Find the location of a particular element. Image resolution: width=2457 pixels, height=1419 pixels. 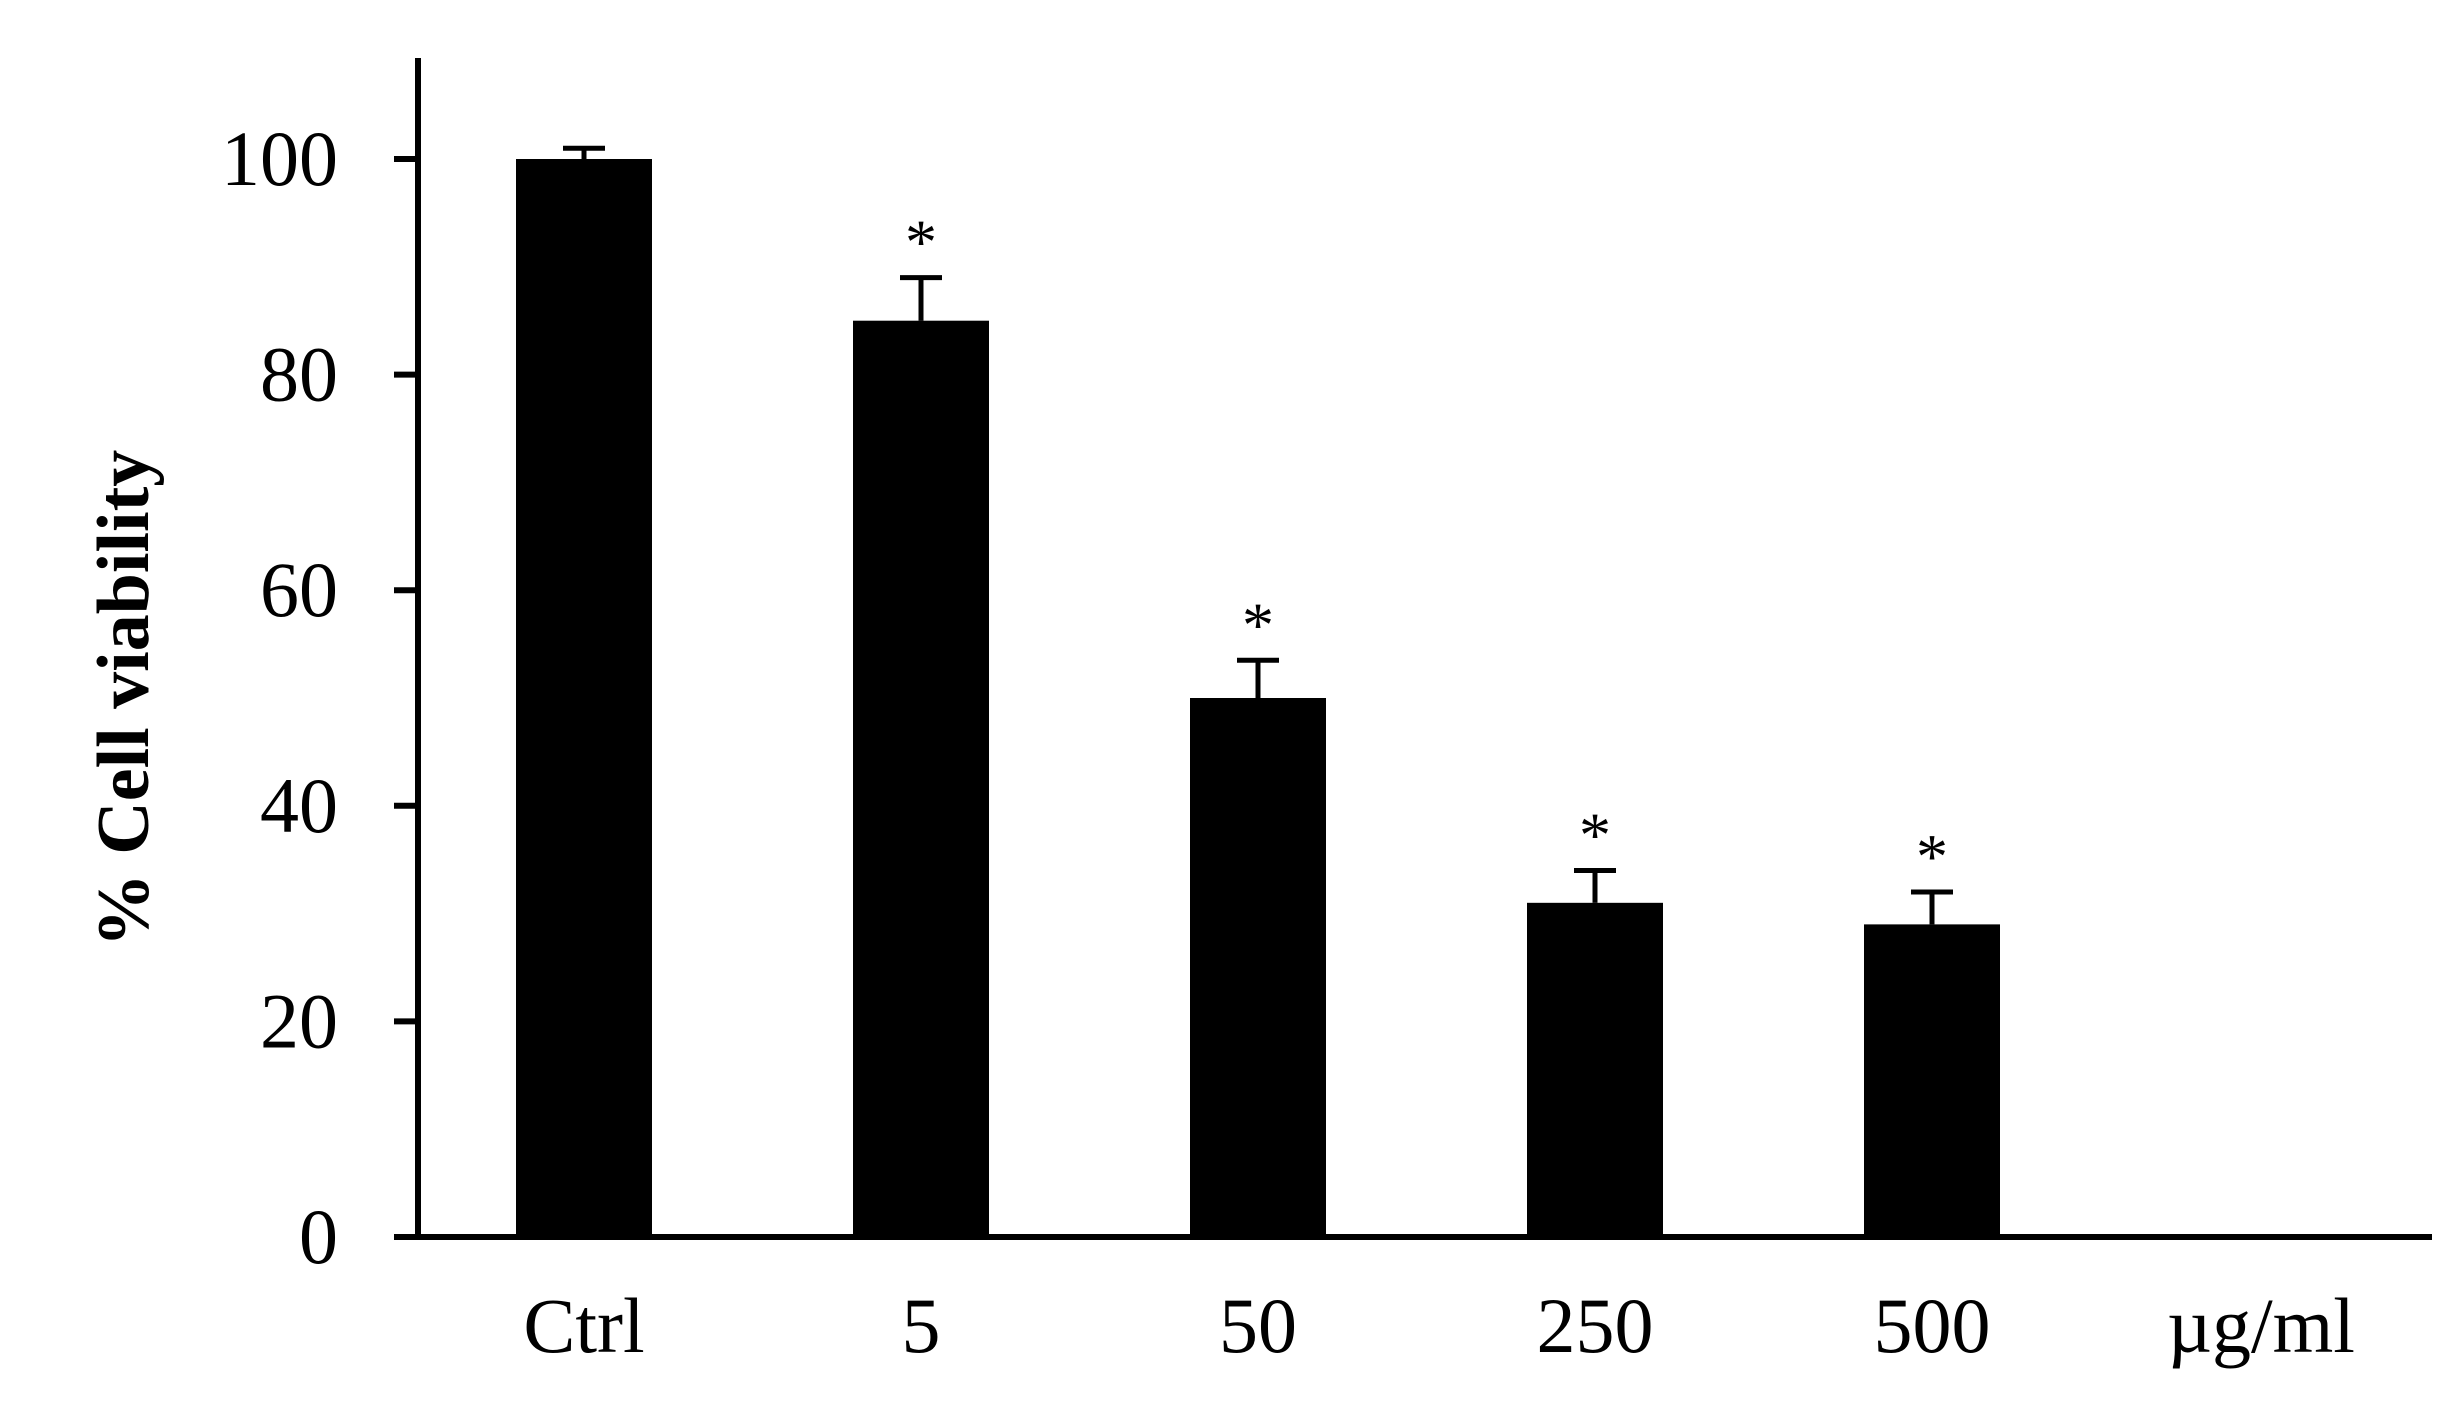

x-category-label: 500 is located at coordinates (1932, 1325).